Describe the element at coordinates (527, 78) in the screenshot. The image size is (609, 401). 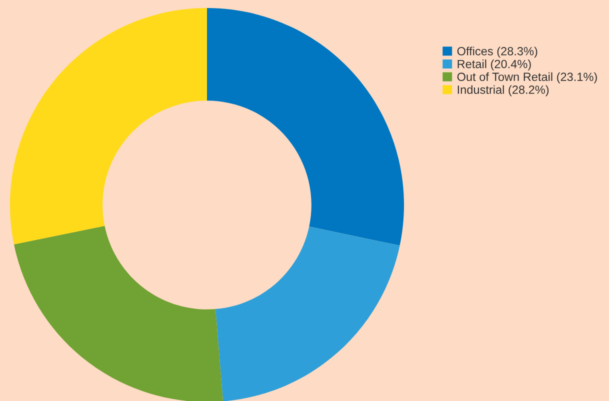
I see `legend-label: Out of Town Retail (23.1%)` at that location.